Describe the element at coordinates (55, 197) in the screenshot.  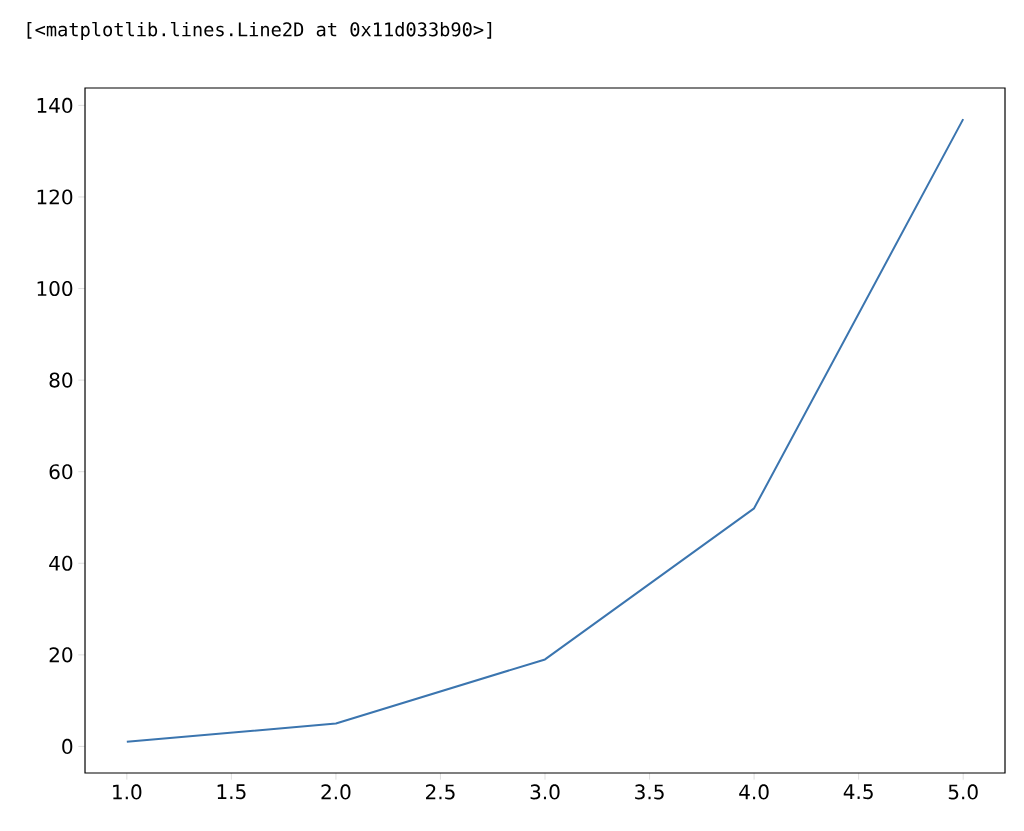
I see `y-tick-label: 120` at that location.